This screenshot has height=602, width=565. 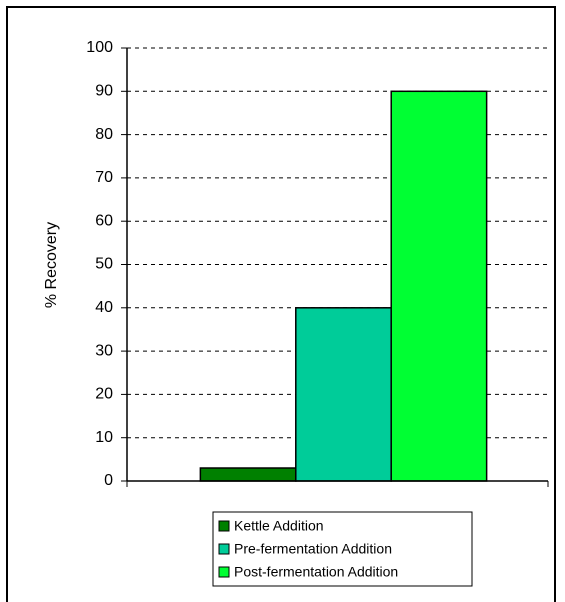 I want to click on legend-box, so click(x=342, y=549).